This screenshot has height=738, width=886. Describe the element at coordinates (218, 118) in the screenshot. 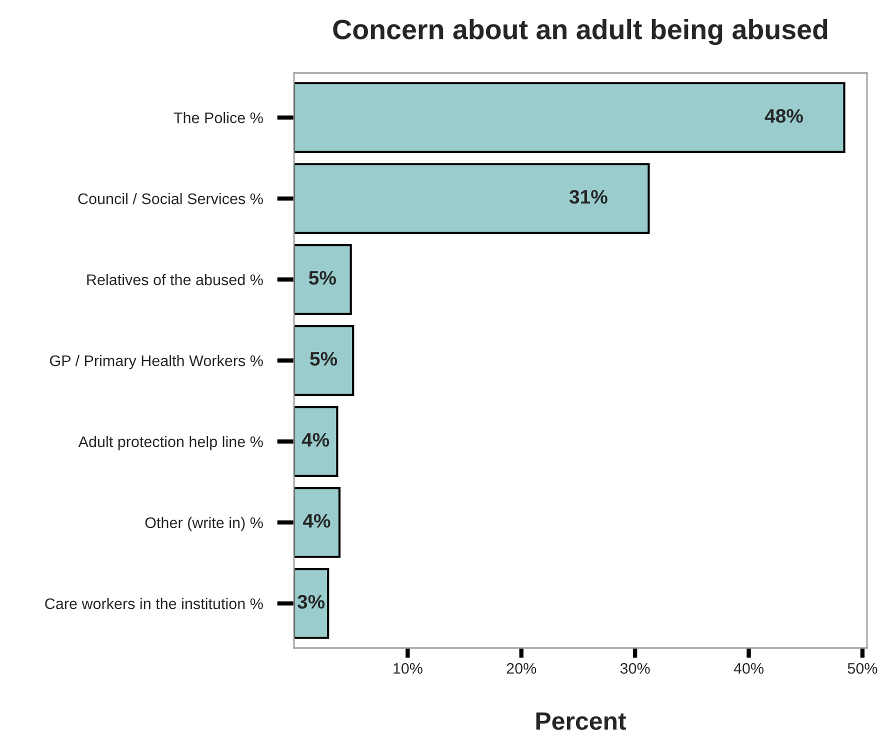

I see `y-tick-label: The Police %` at that location.